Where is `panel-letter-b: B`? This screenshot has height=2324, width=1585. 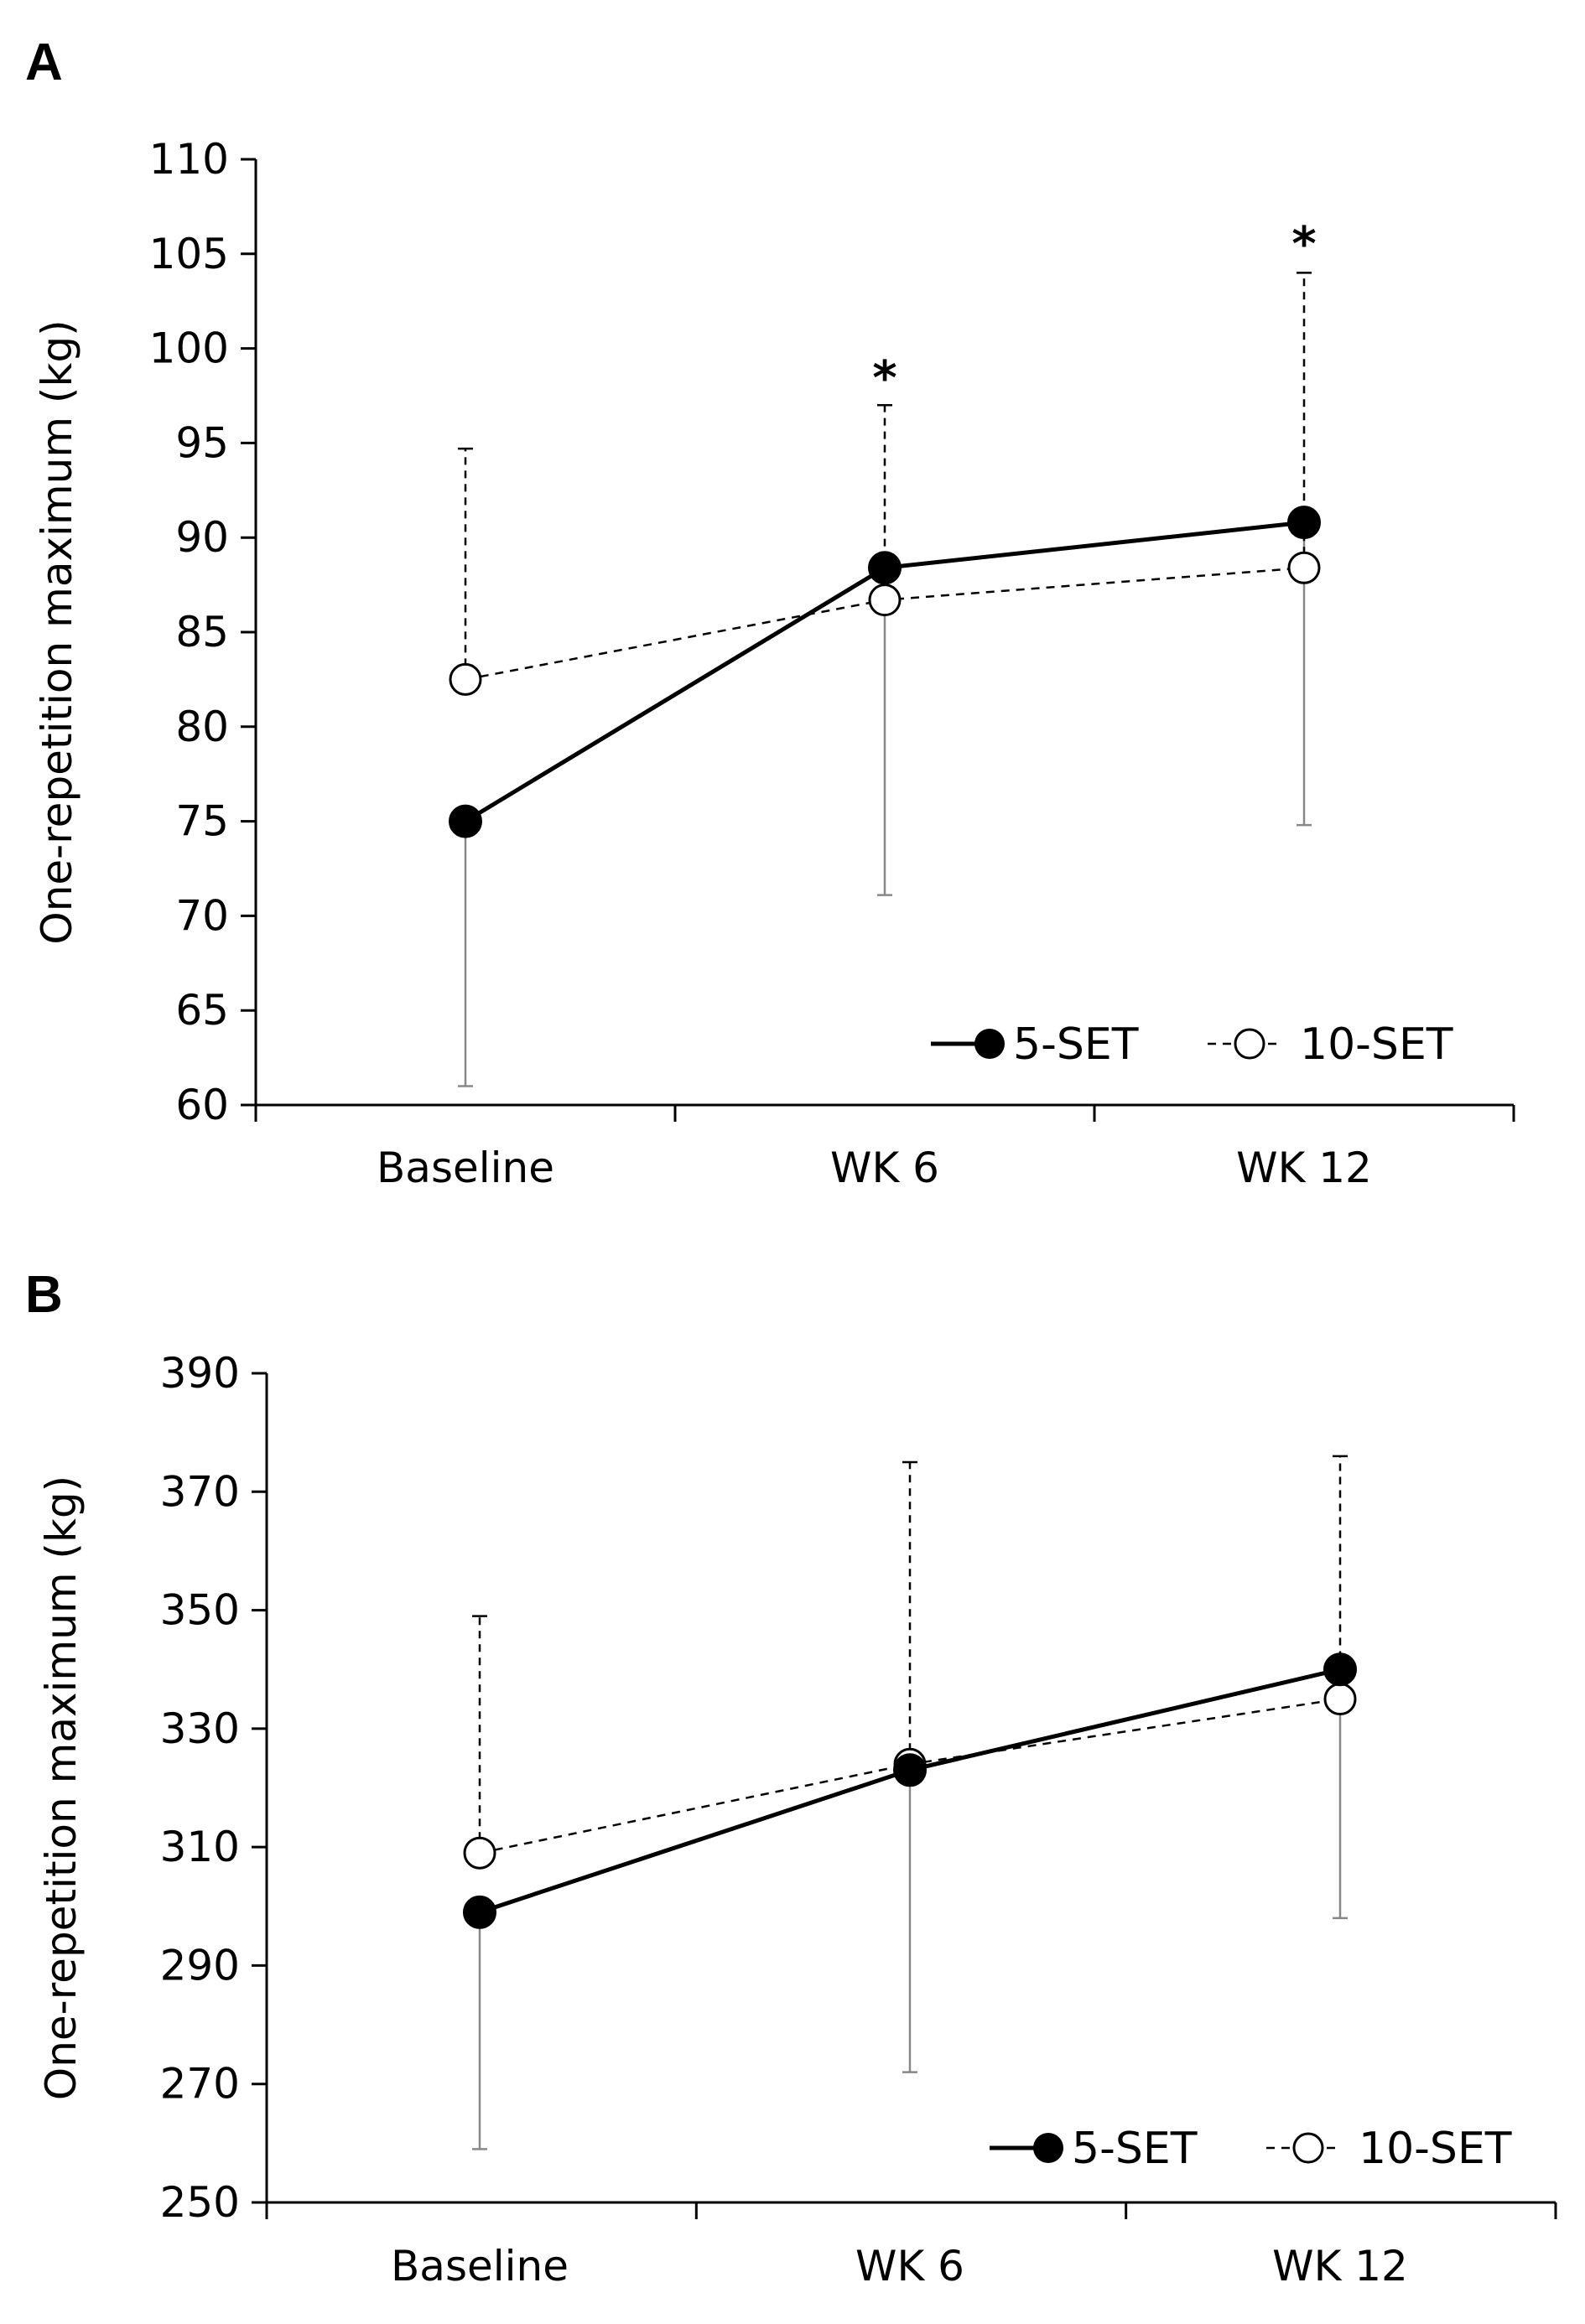
panel-letter-b: B is located at coordinates (44, 1295).